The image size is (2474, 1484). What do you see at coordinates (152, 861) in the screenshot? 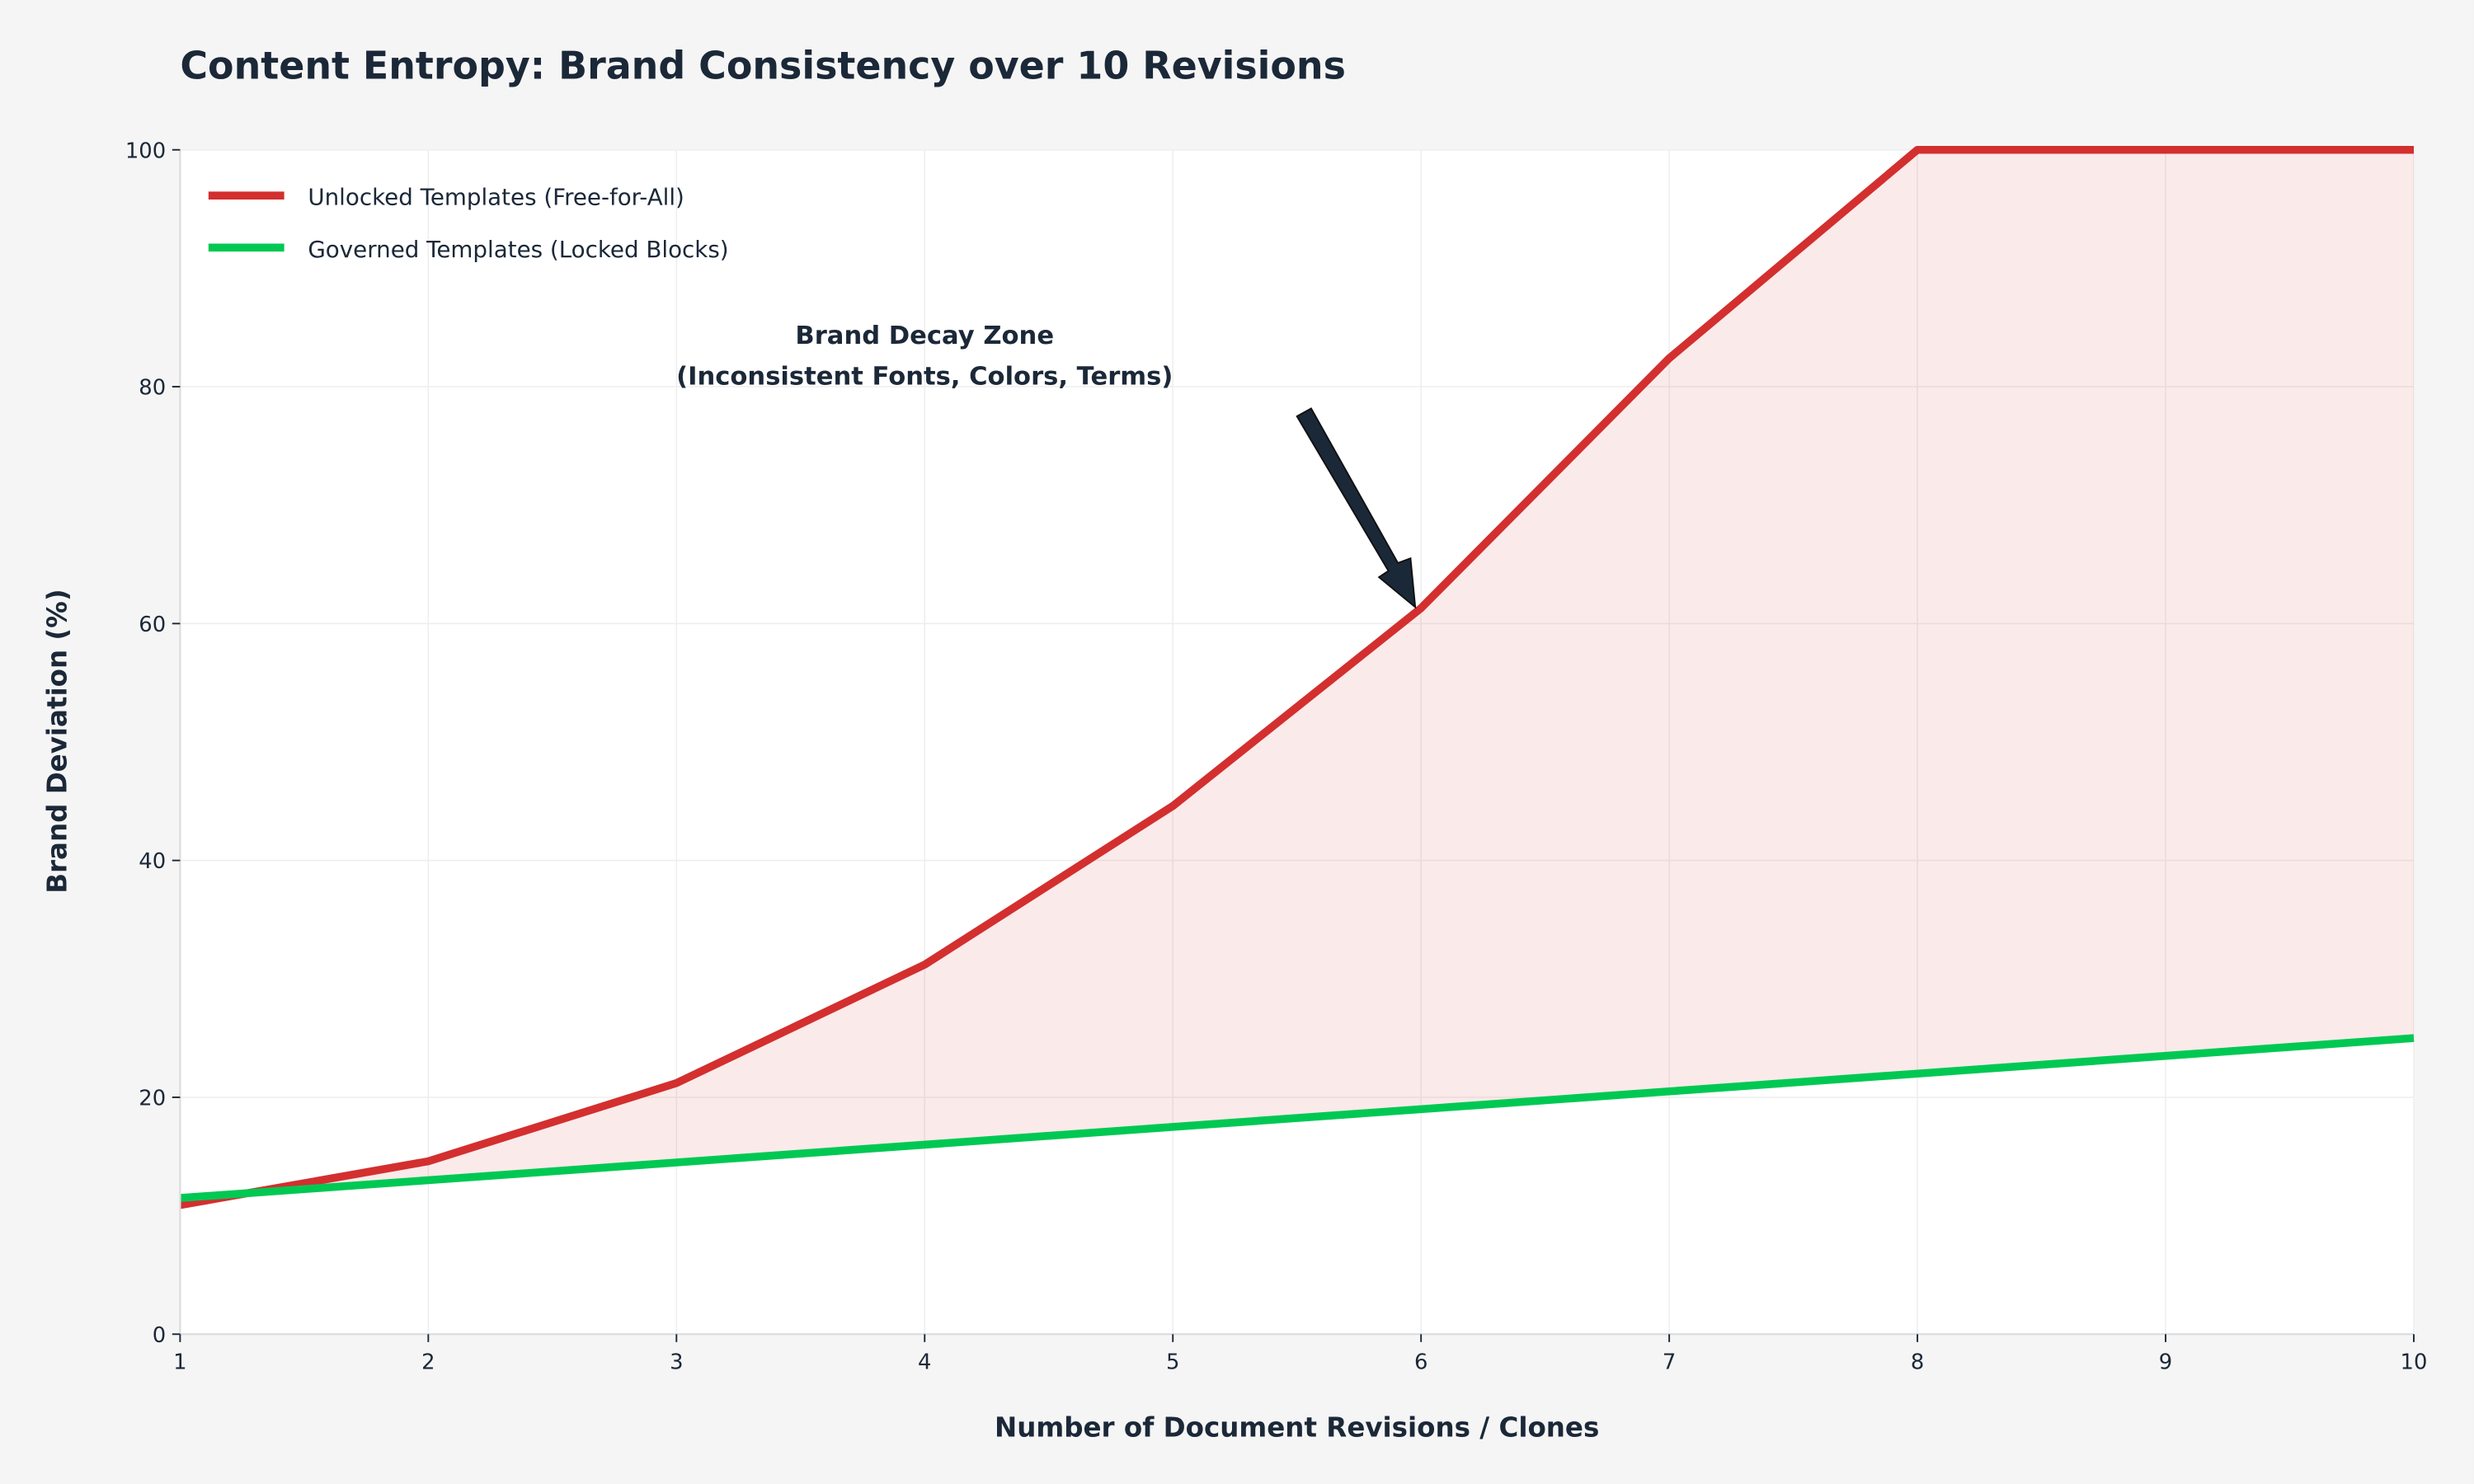
I see `y-tick-label: 40` at bounding box center [152, 861].